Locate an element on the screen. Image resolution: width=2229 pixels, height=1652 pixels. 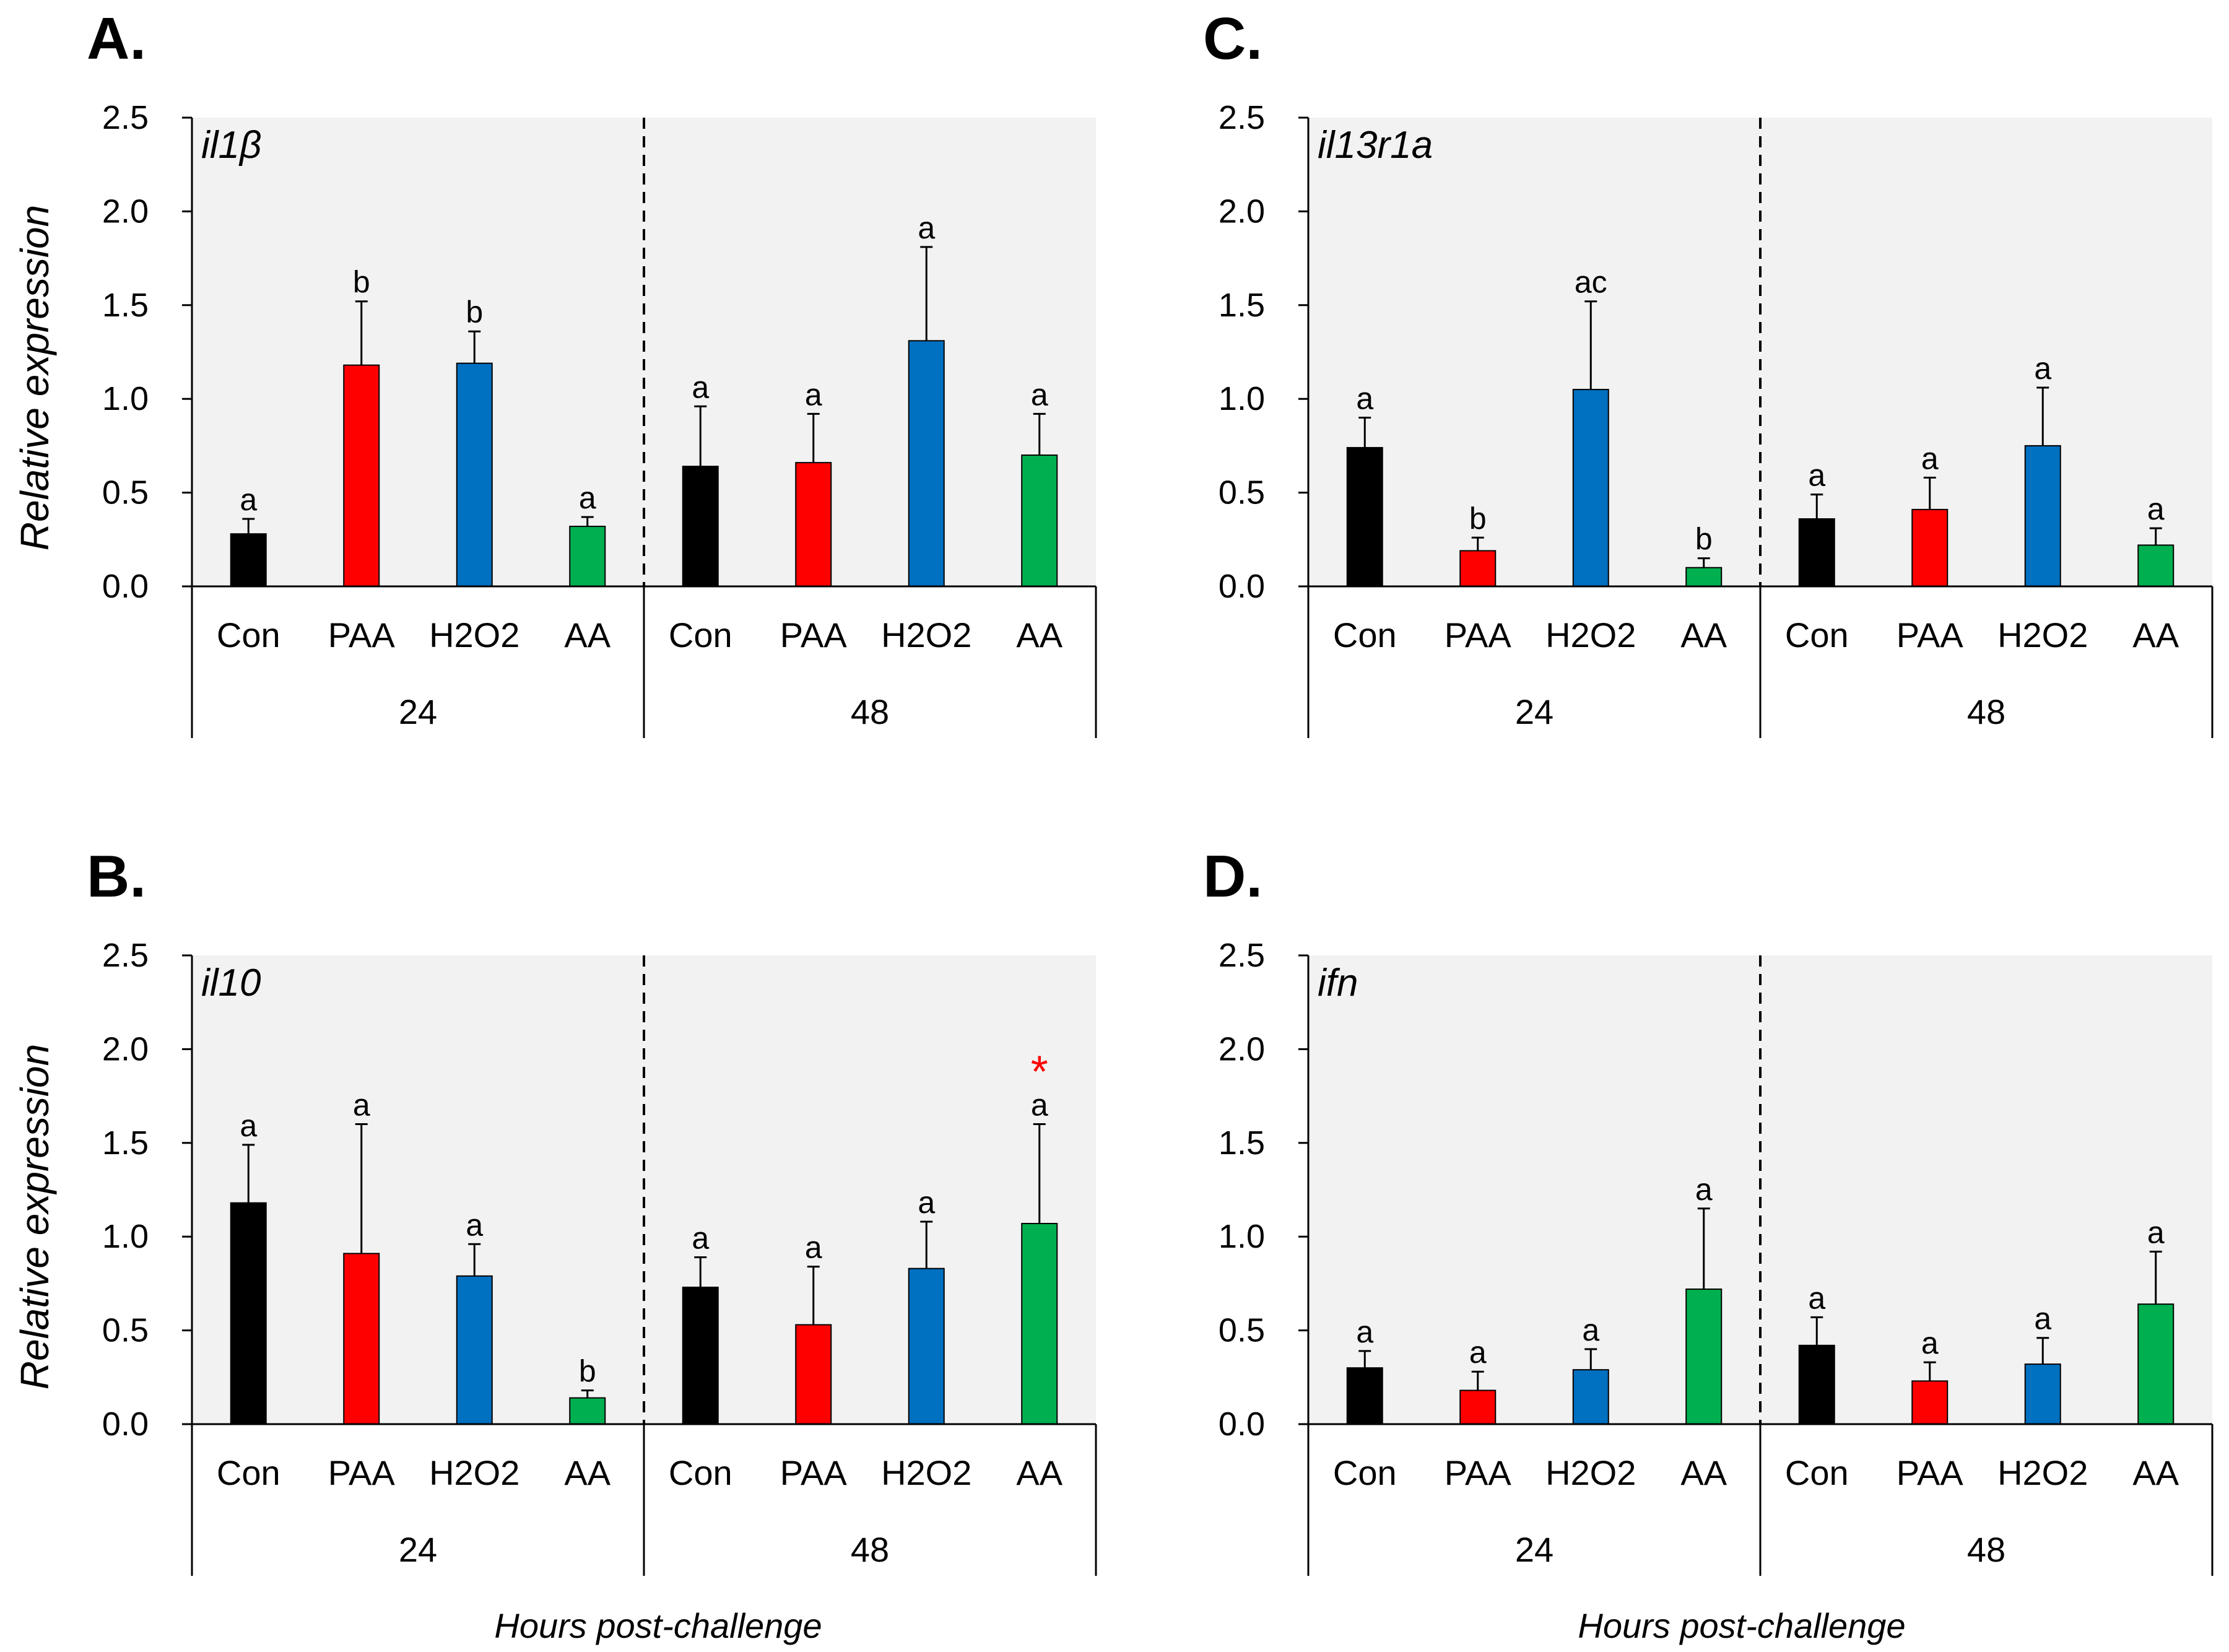
x-axis-title-left: Hours post-challenge is located at coordinates (658, 1626).